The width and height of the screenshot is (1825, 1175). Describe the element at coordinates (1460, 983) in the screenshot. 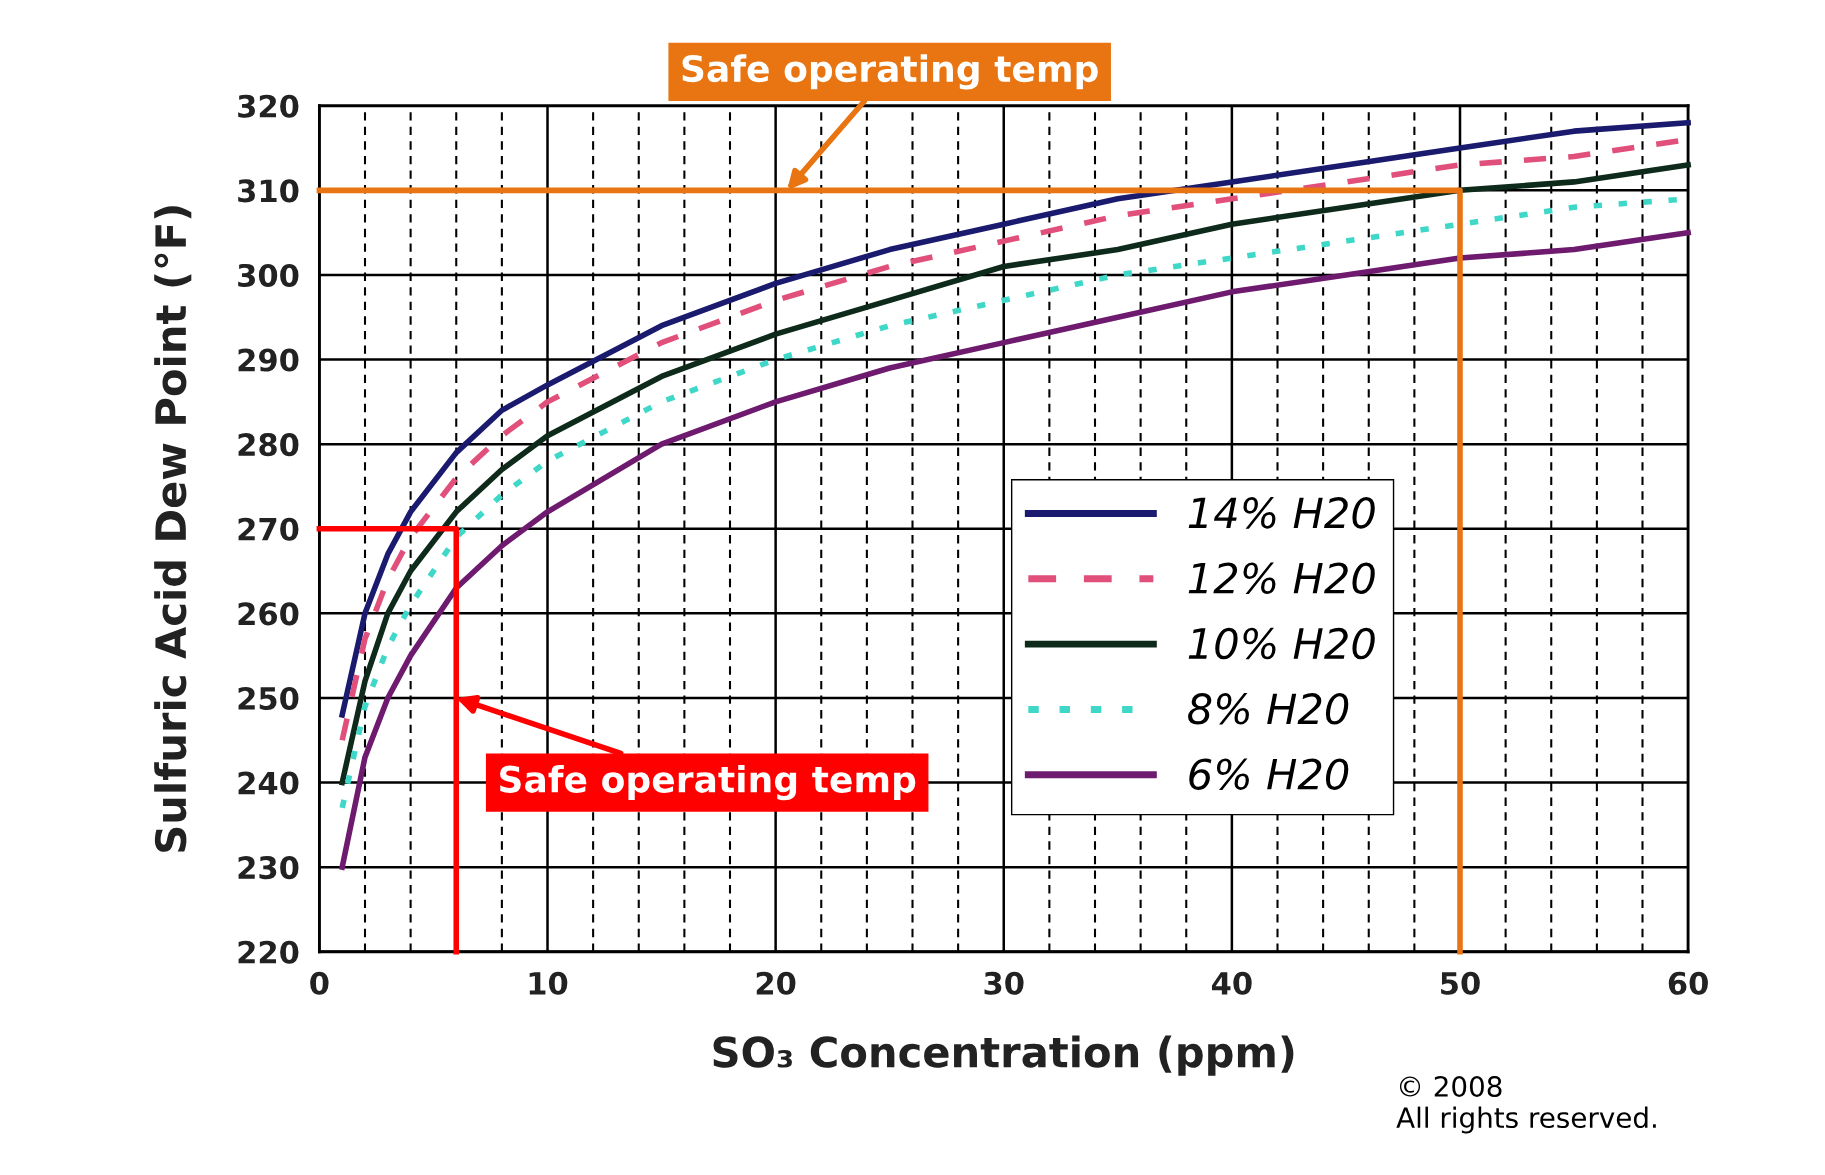

I see `x-tick-label: 50` at that location.